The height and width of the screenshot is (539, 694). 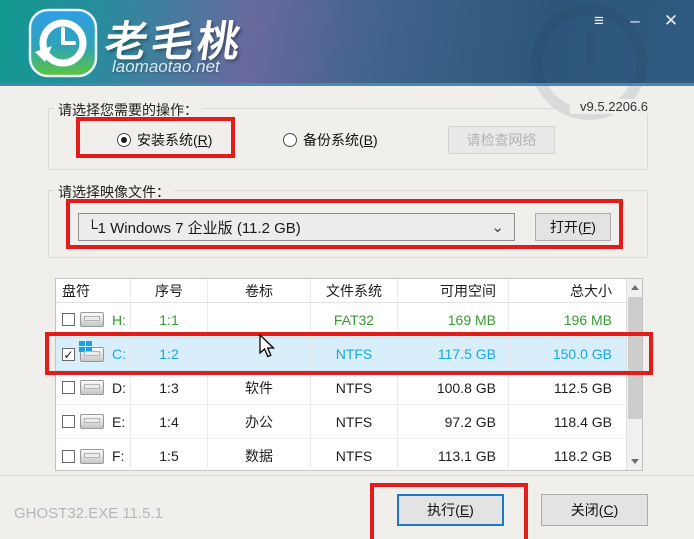 I want to click on total-cell: 112.5 GB, so click(x=582, y=387).